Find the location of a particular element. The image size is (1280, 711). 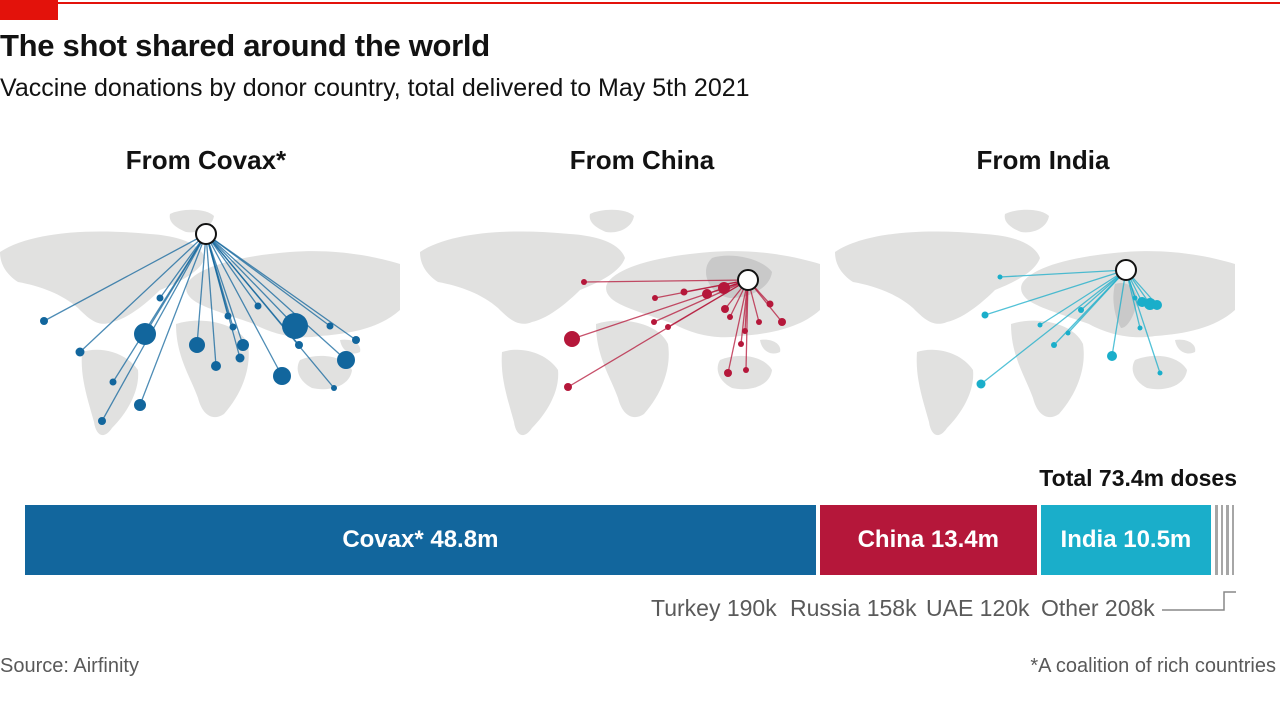

other-bracket is located at coordinates (1199, 601).